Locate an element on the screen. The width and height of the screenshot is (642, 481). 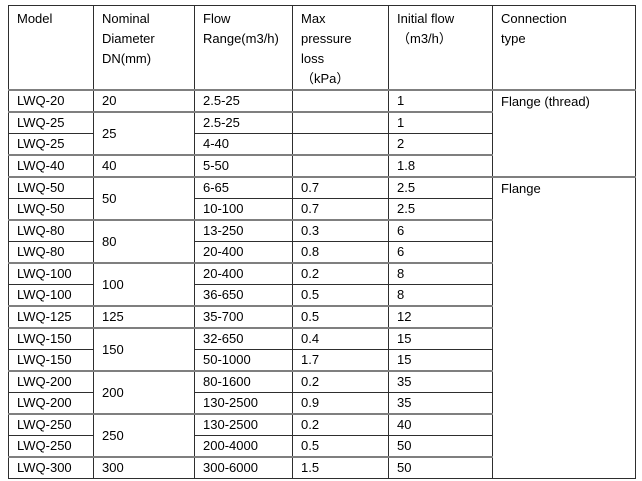
dn-cell: 80 is located at coordinates (144, 241).